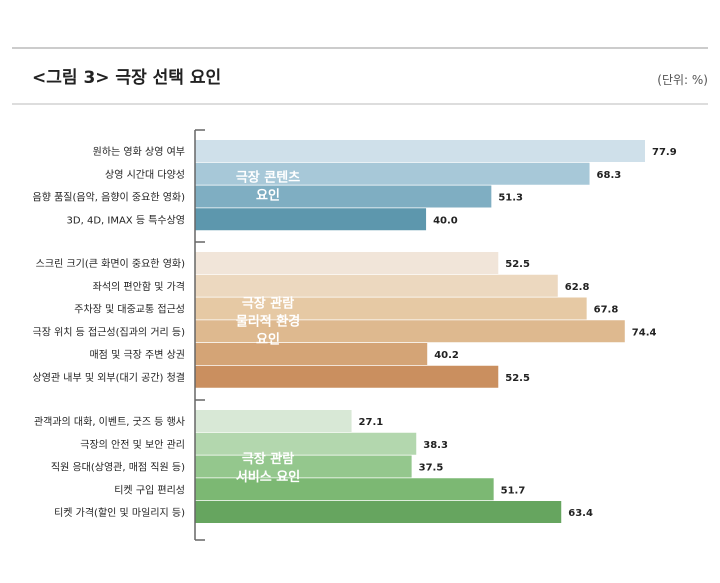  Describe the element at coordinates (268, 321) in the screenshot. I see `group-label-2-line-2: 물리적 환경` at that location.